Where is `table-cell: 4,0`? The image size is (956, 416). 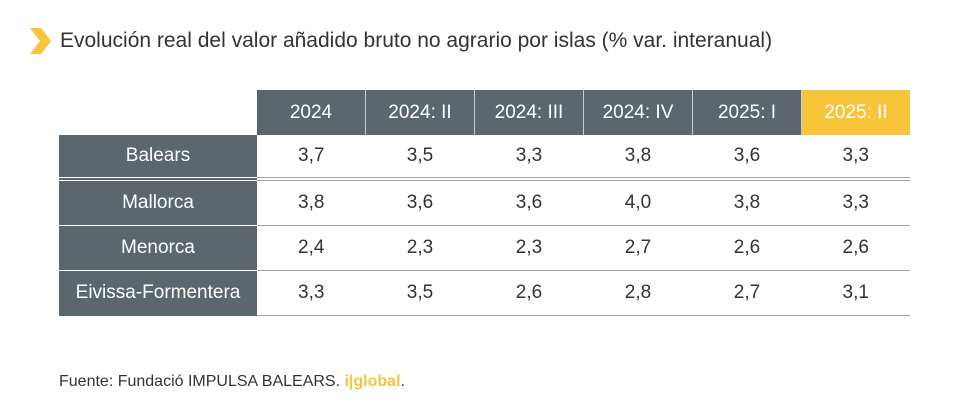
table-cell: 4,0 is located at coordinates (638, 202).